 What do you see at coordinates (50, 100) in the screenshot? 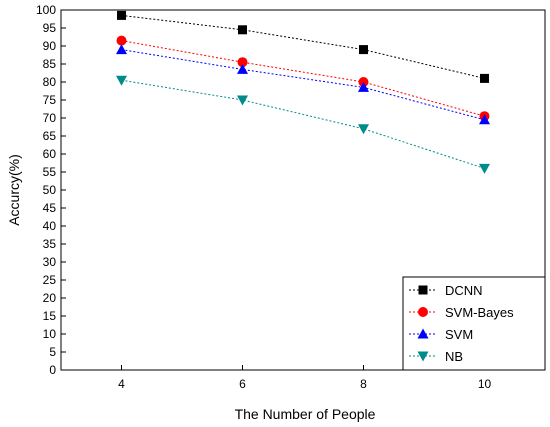
I see `y-tick-label: 75` at bounding box center [50, 100].